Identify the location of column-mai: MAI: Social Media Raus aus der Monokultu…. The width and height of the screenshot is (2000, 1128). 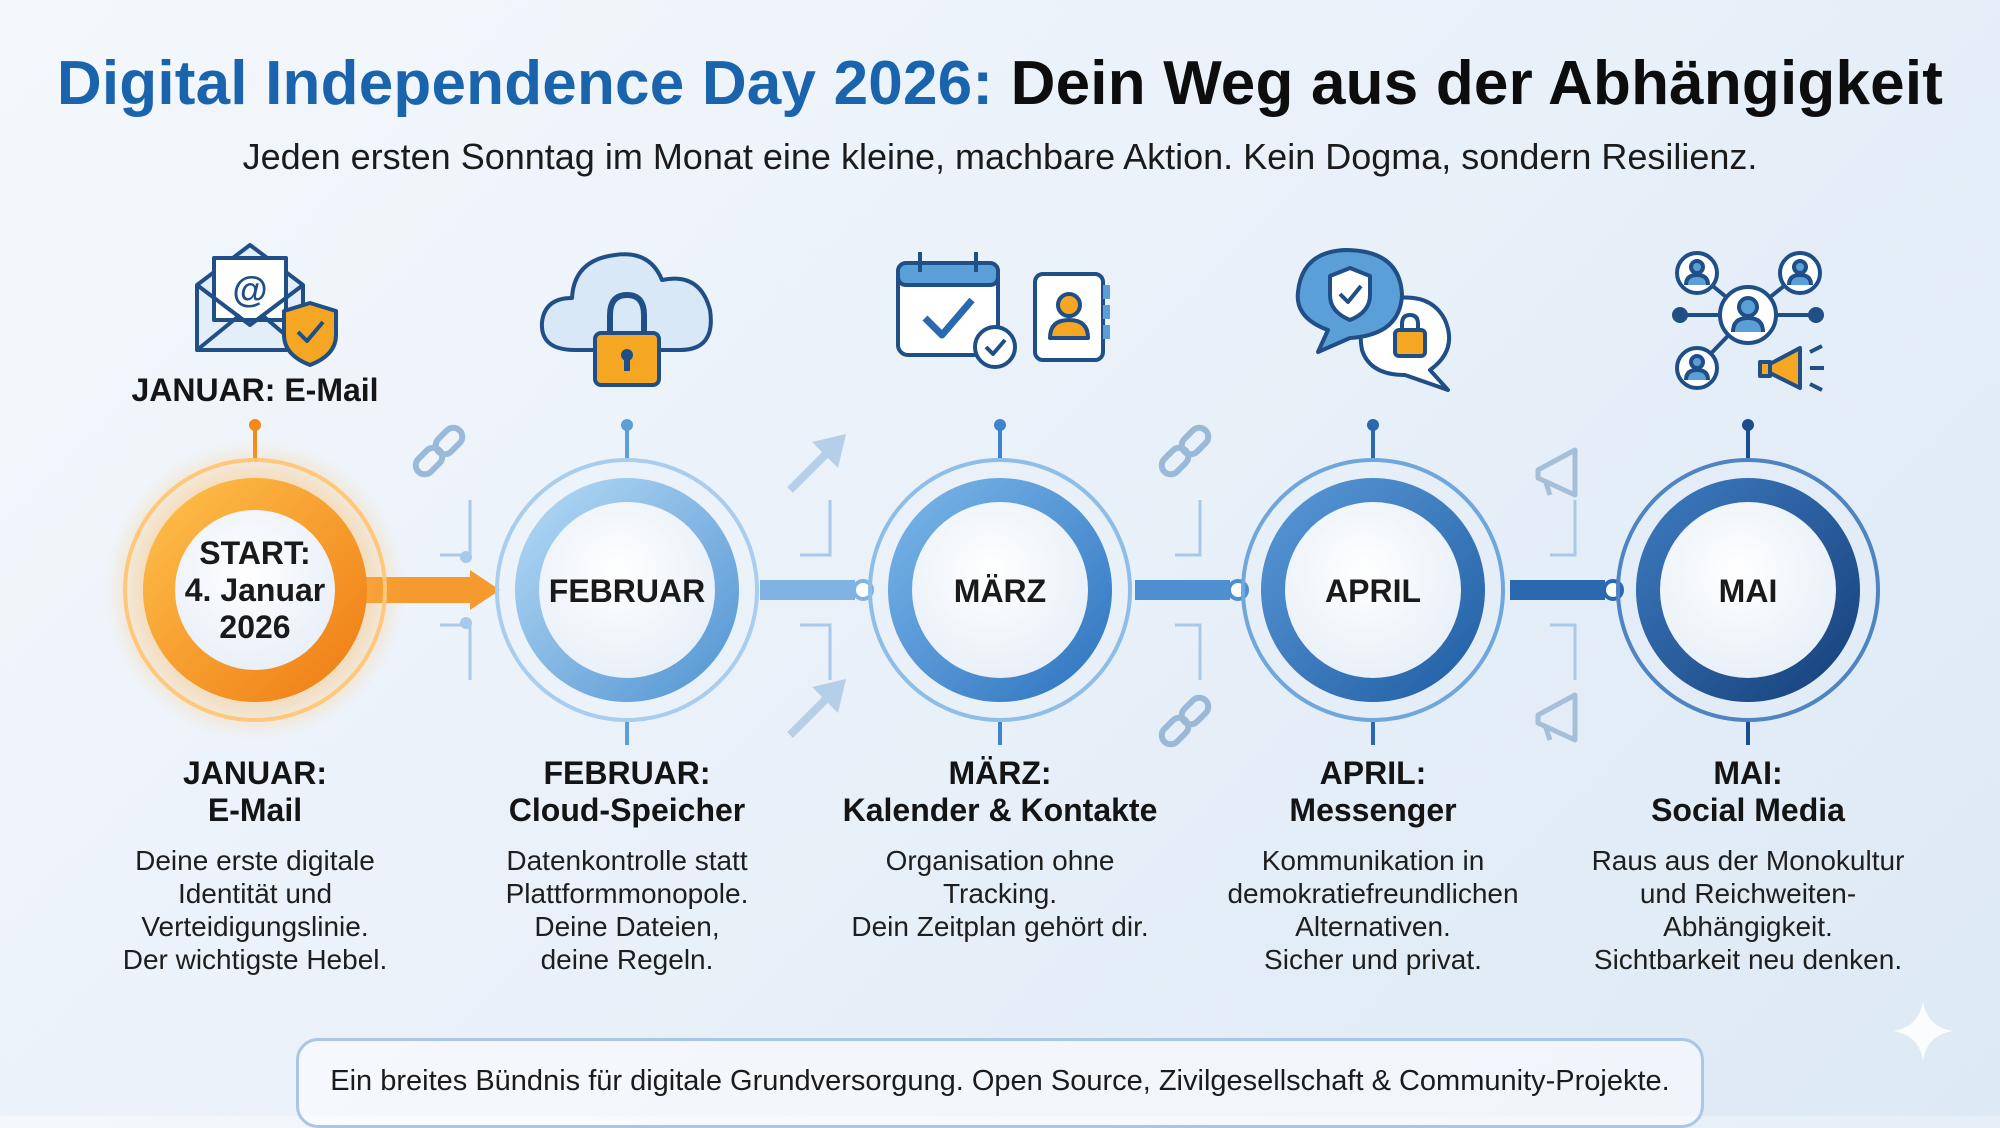
(1748, 865).